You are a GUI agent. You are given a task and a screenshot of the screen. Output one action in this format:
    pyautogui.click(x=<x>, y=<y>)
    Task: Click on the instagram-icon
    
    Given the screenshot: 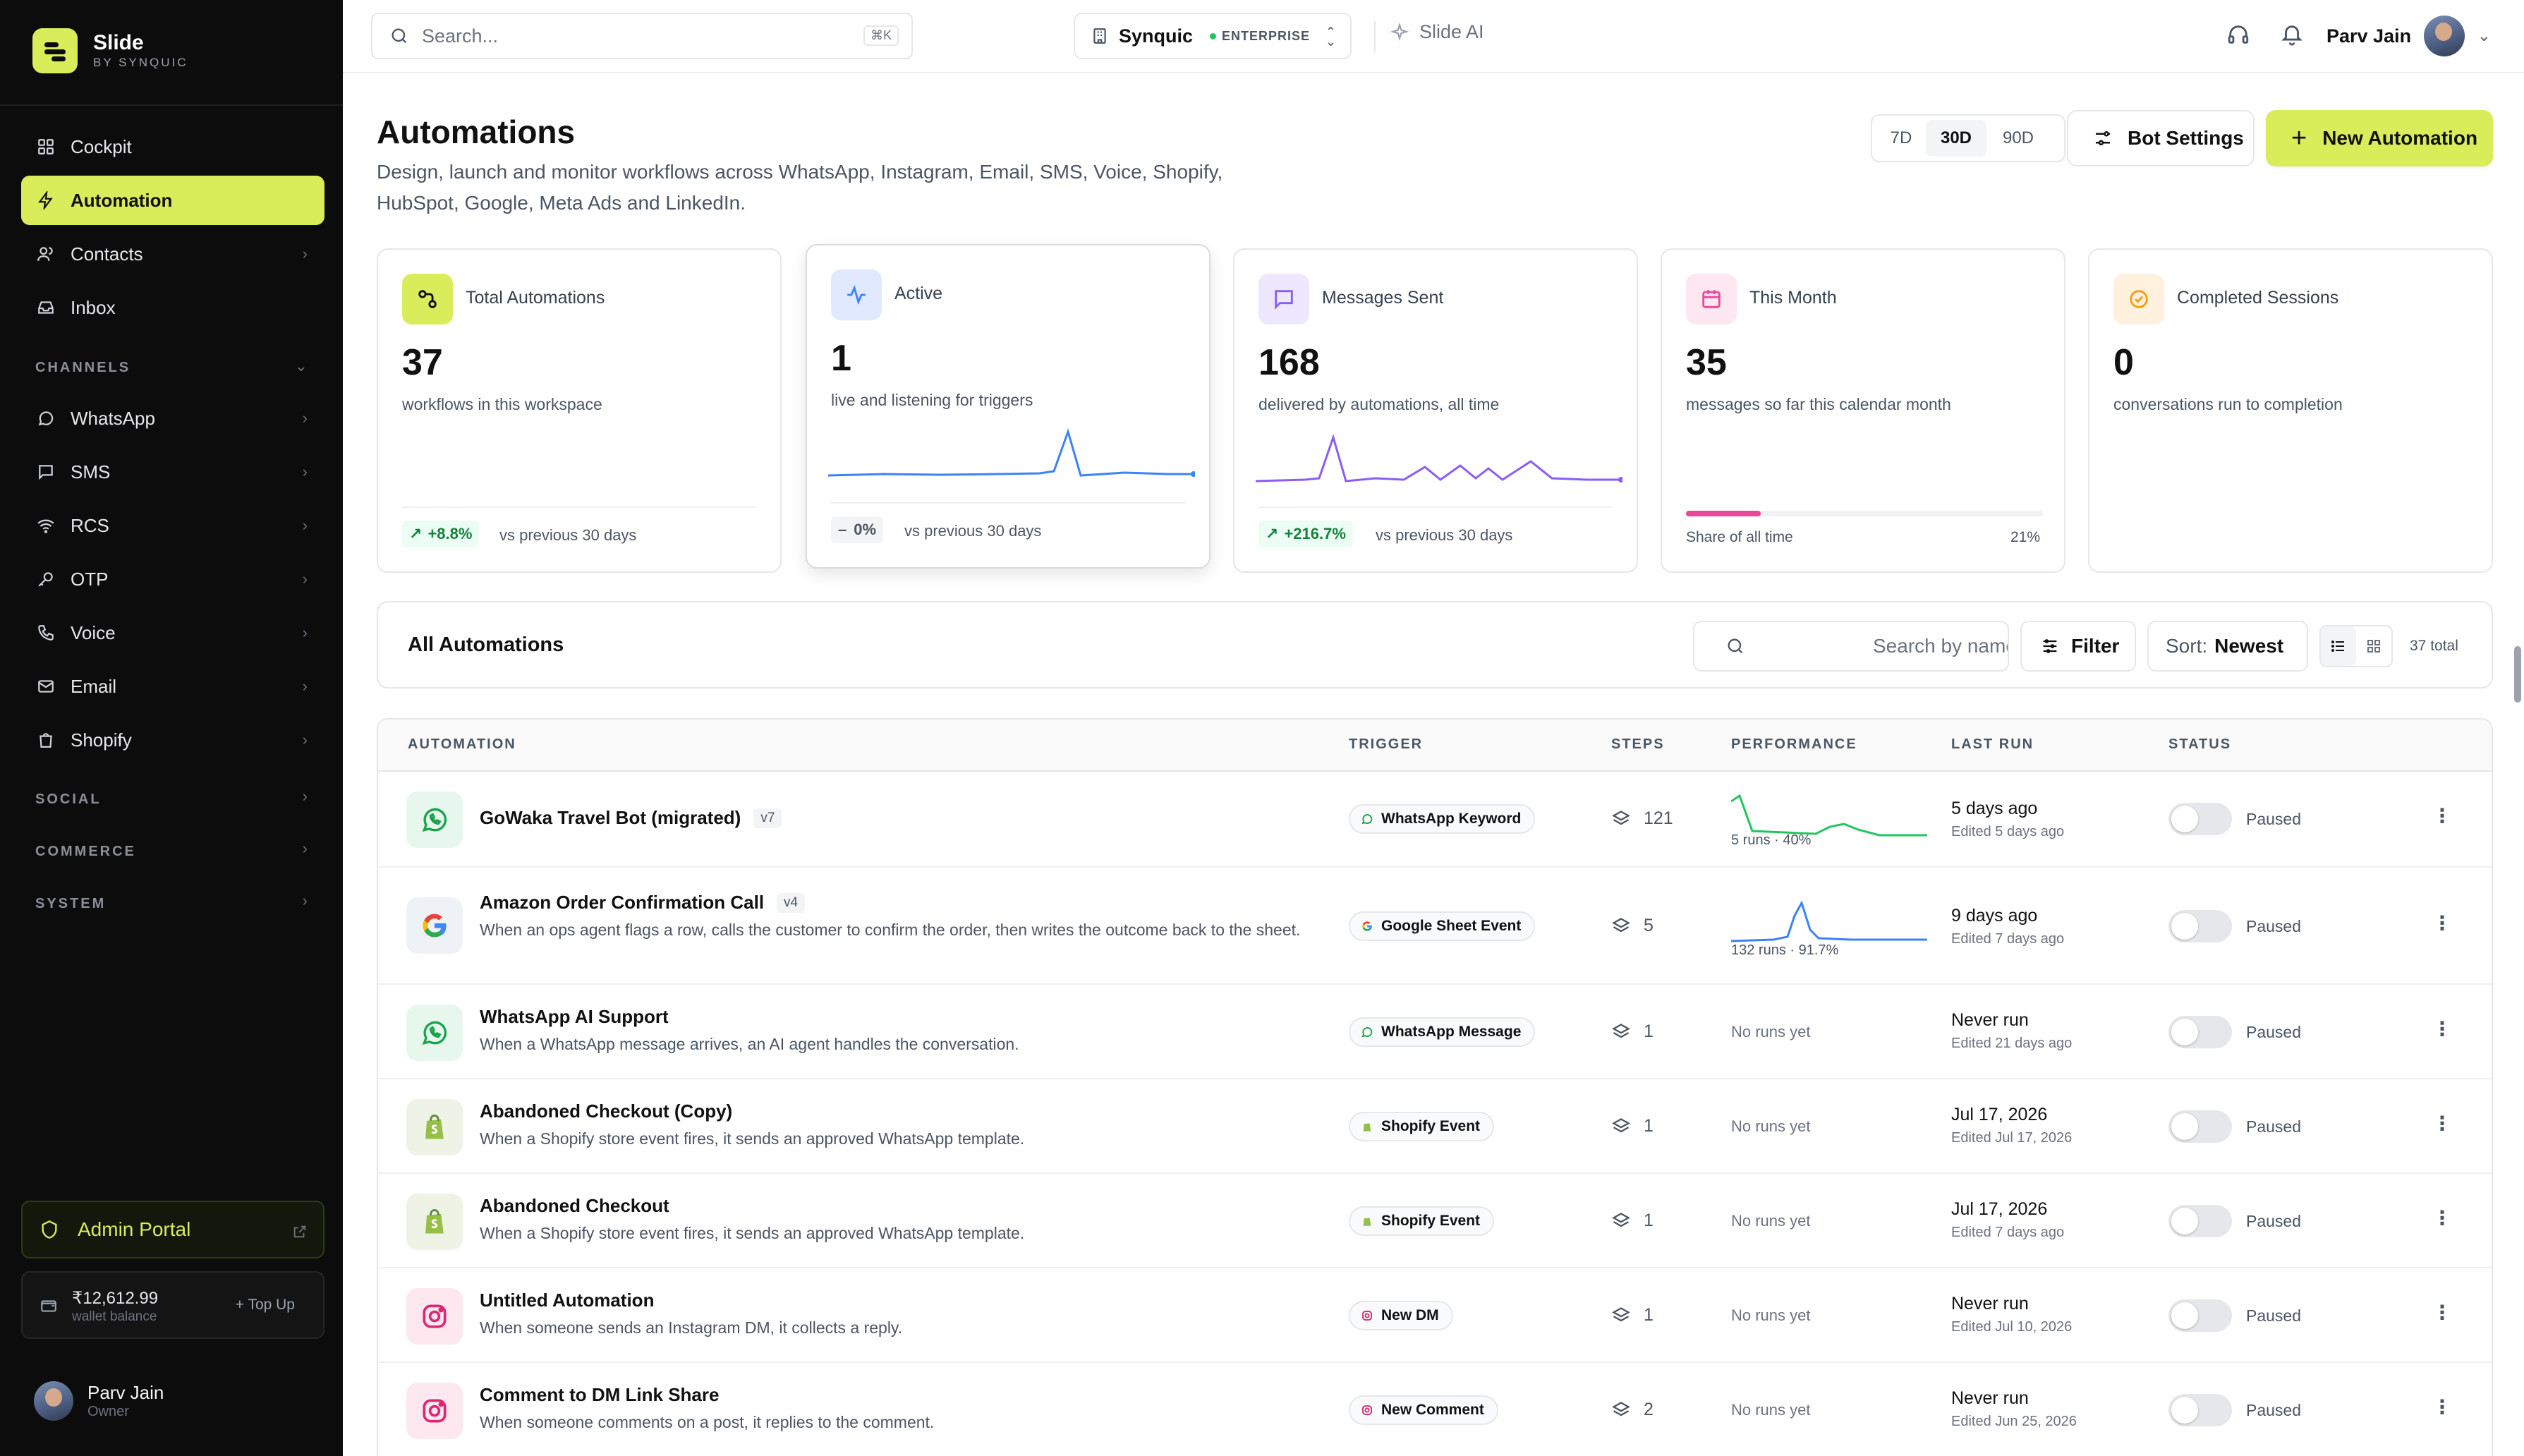 What is the action you would take?
    pyautogui.click(x=434, y=1316)
    